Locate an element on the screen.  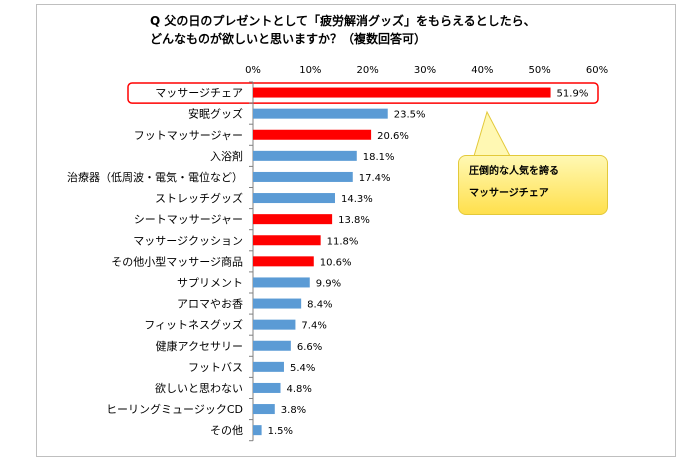
value-label: 23.5% is located at coordinates (410, 115).